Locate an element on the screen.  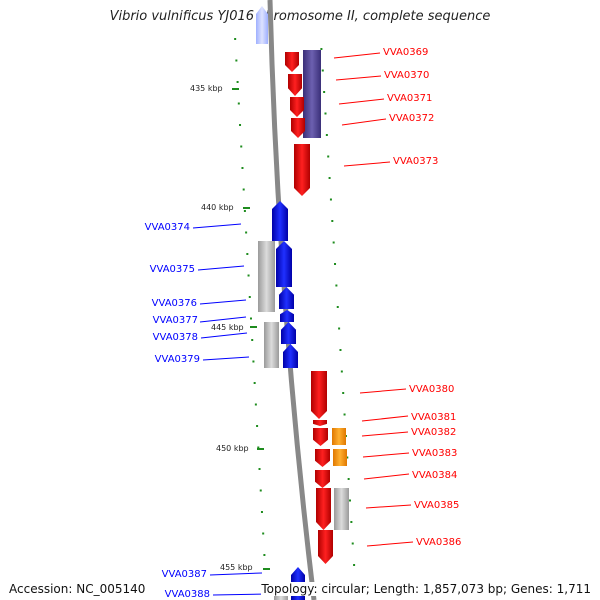
gene-label: VVA0370 is located at coordinates (406, 75).